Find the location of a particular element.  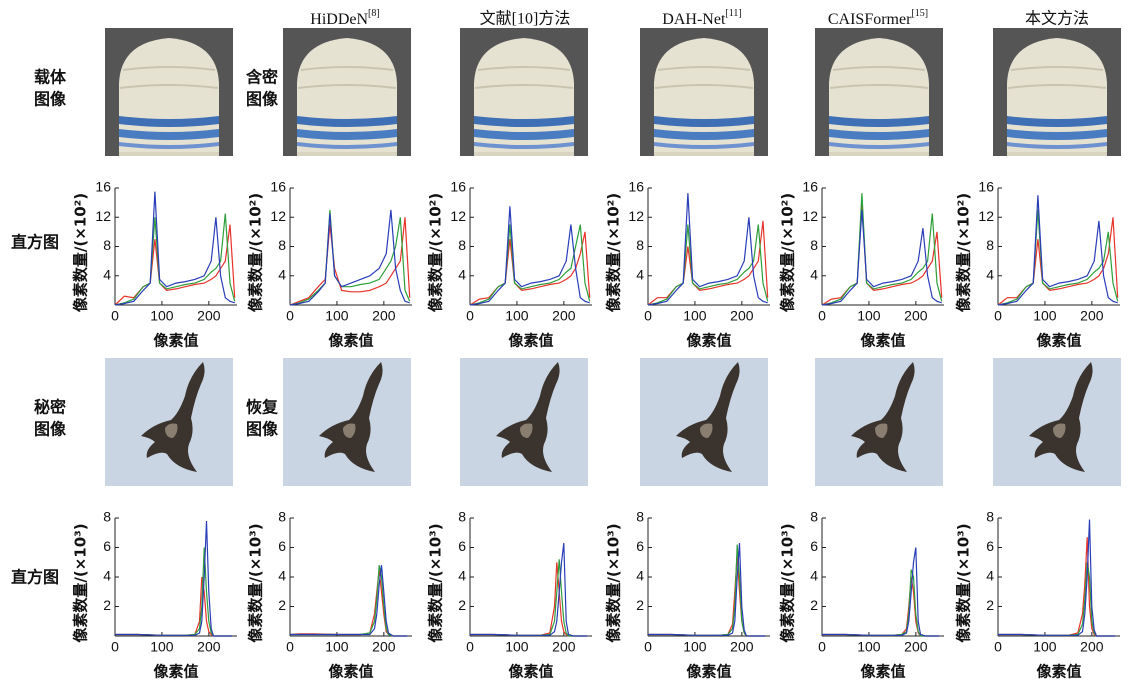

row-label: 直方图 is located at coordinates (35, 577).